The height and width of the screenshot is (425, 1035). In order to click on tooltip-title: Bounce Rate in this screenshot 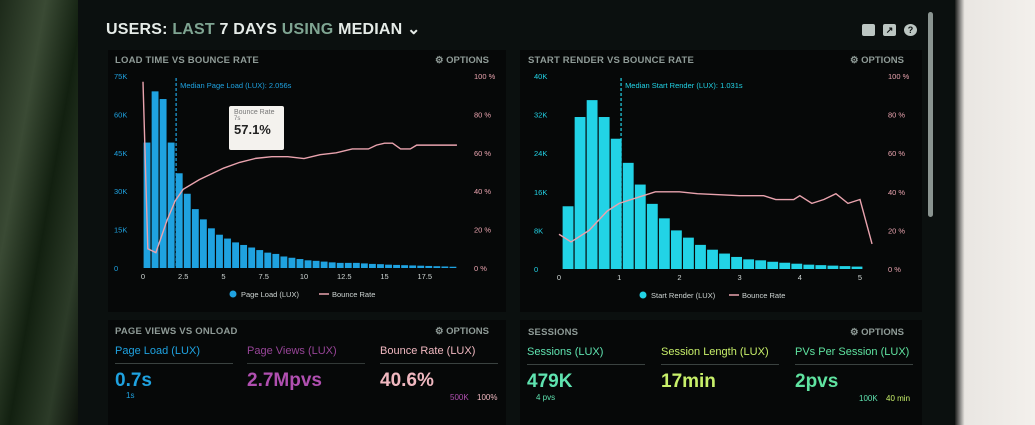, I will do `click(254, 112)`.